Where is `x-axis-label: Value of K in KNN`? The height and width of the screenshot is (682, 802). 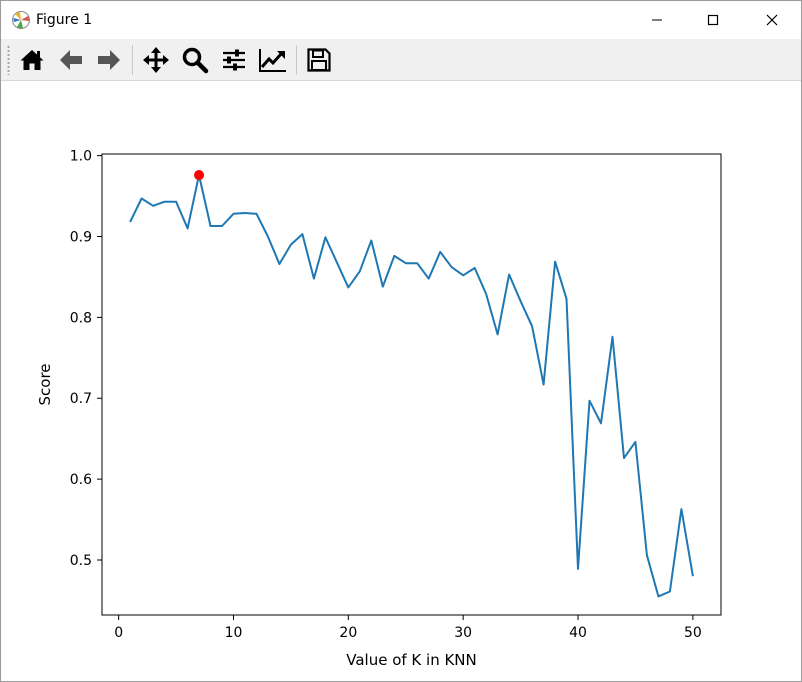 x-axis-label: Value of K in KNN is located at coordinates (411, 660).